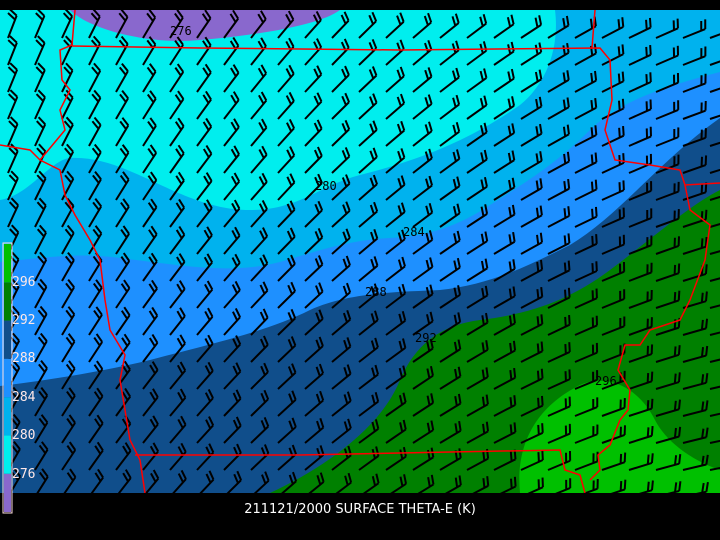 This screenshot has width=720, height=540. I want to click on contour-label-276: 276, so click(181, 31).